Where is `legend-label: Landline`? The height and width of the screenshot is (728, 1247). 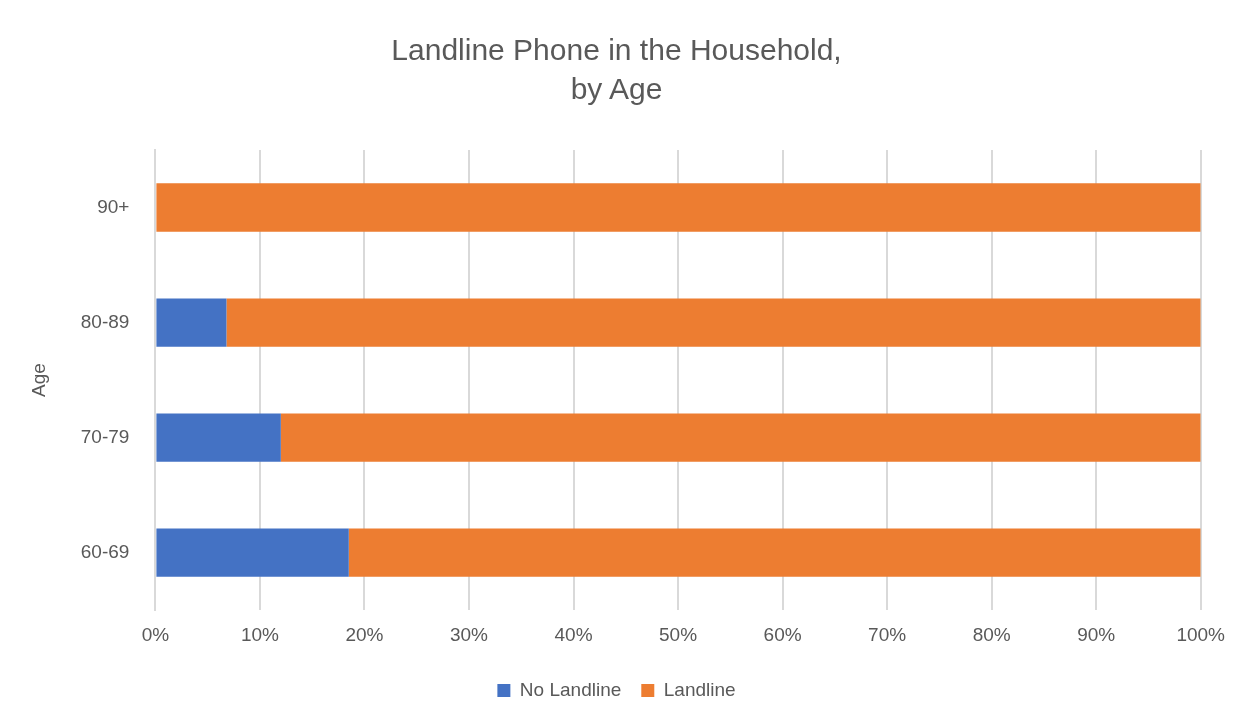 legend-label: Landline is located at coordinates (699, 689).